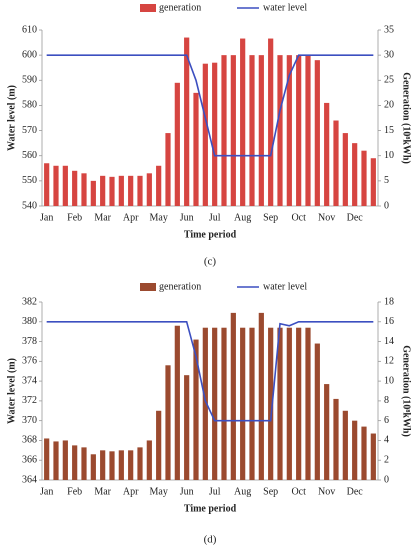 This screenshot has width=416, height=550. What do you see at coordinates (386, 400) in the screenshot?
I see `y2-tick-label: 8` at bounding box center [386, 400].